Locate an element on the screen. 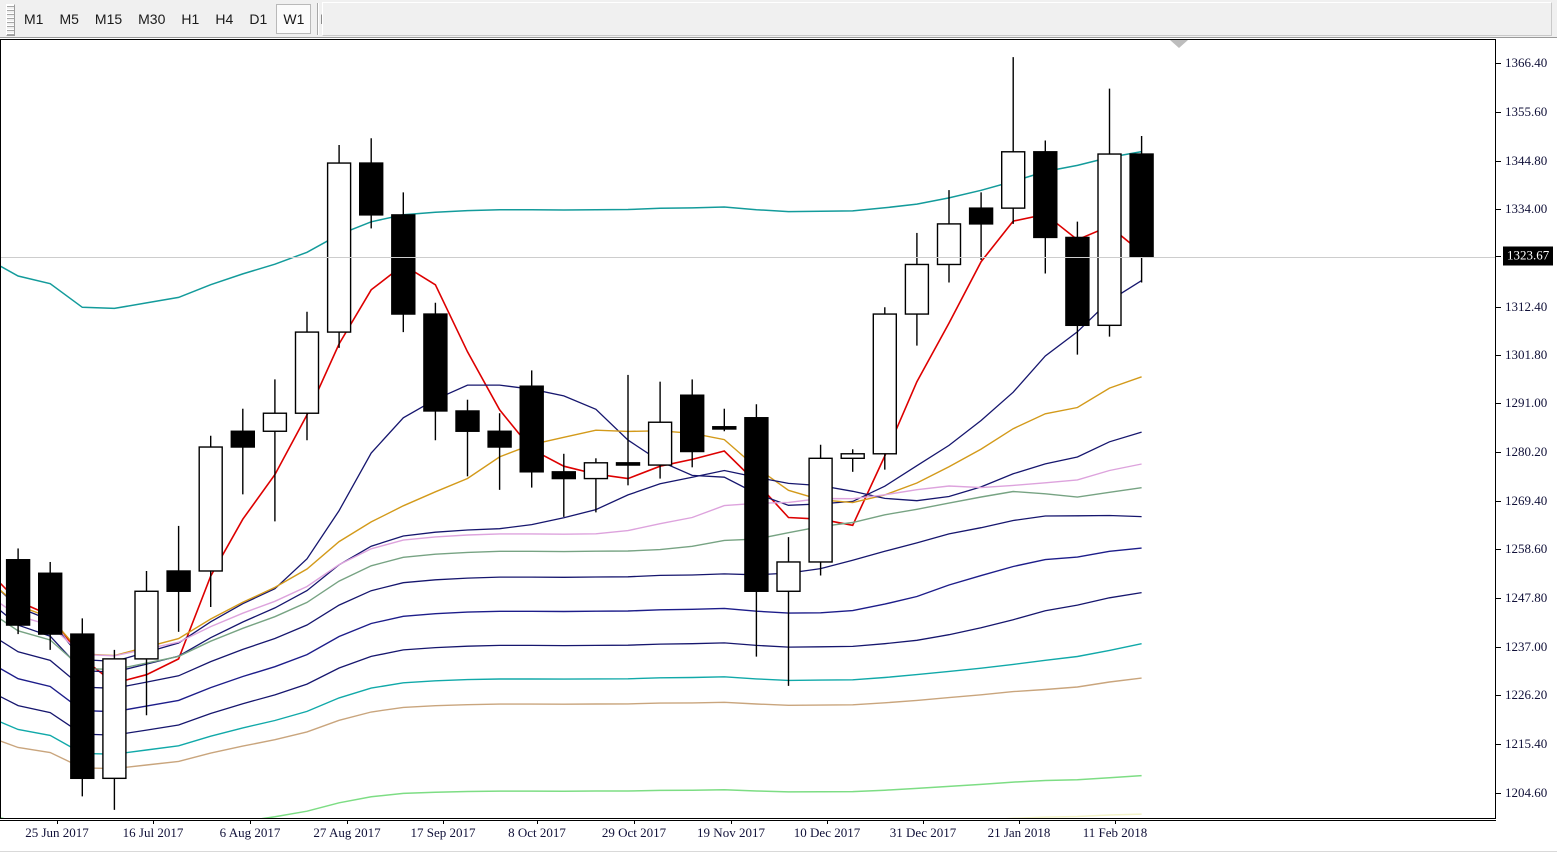 This screenshot has width=1557, height=854. time-axis-baseline is located at coordinates (778, 851).